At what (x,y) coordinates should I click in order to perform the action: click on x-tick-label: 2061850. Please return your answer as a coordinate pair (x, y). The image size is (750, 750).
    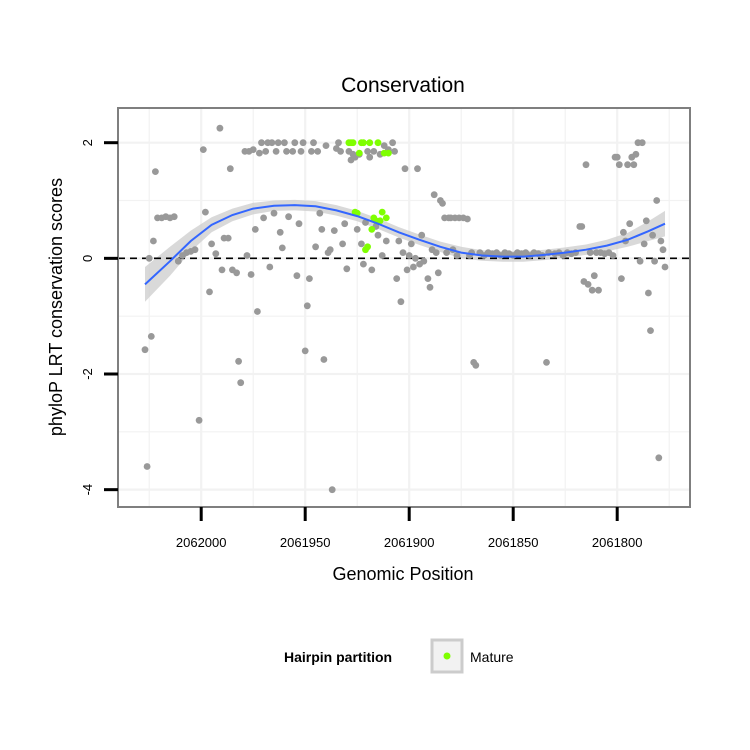
    Looking at the image, I should click on (513, 542).